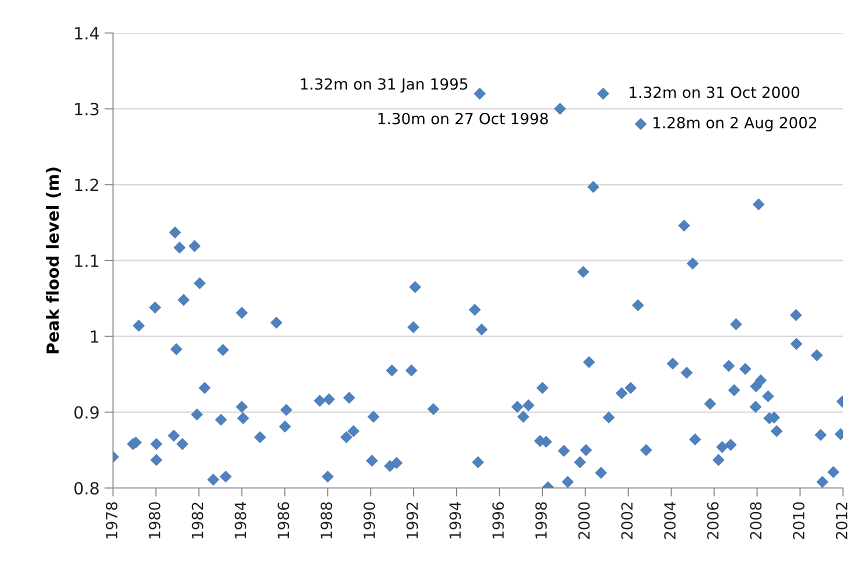 The height and width of the screenshot is (561, 857). What do you see at coordinates (240, 520) in the screenshot?
I see `x-tick-label: 1984` at bounding box center [240, 520].